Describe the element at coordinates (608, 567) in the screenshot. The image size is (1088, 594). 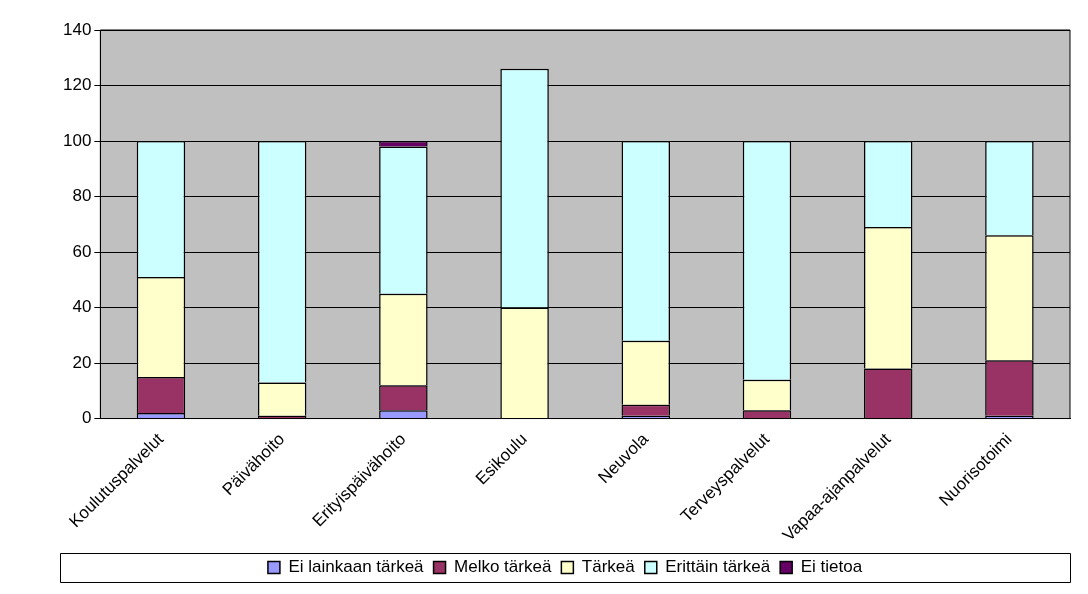
I see `legend-label: Tärkeä` at that location.